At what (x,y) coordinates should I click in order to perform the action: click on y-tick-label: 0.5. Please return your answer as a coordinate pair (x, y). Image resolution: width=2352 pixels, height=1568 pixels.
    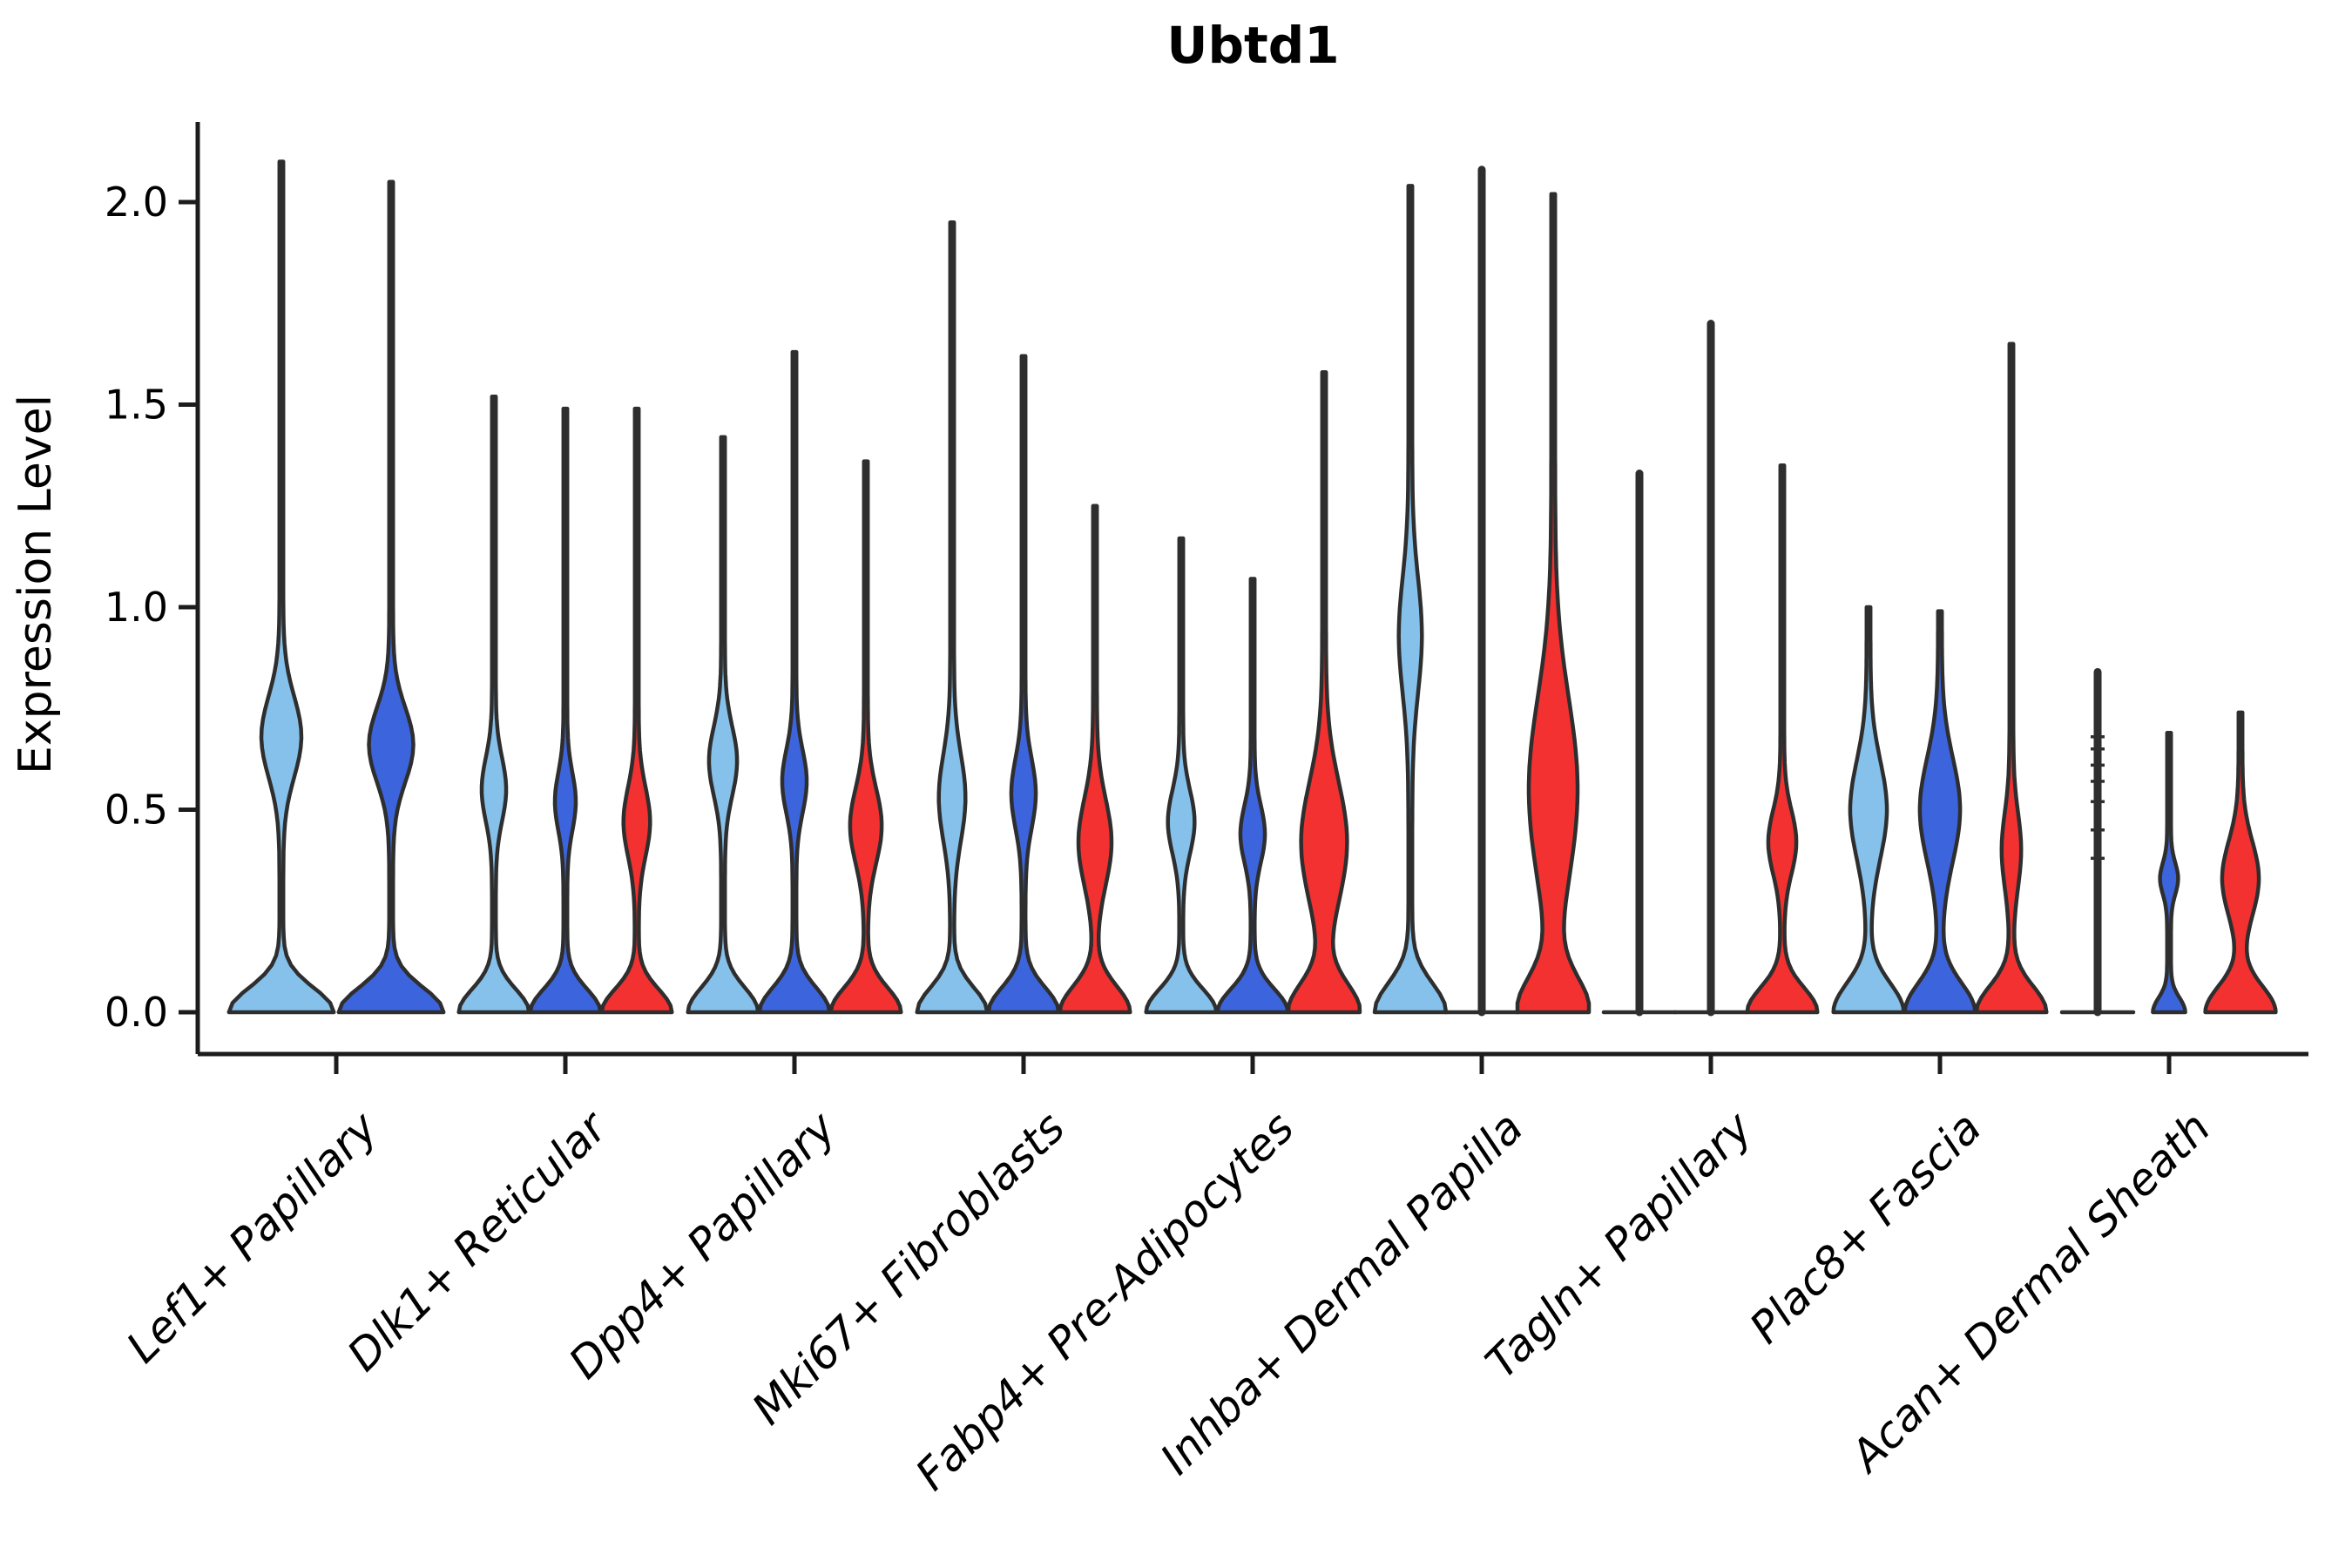
    Looking at the image, I should click on (136, 810).